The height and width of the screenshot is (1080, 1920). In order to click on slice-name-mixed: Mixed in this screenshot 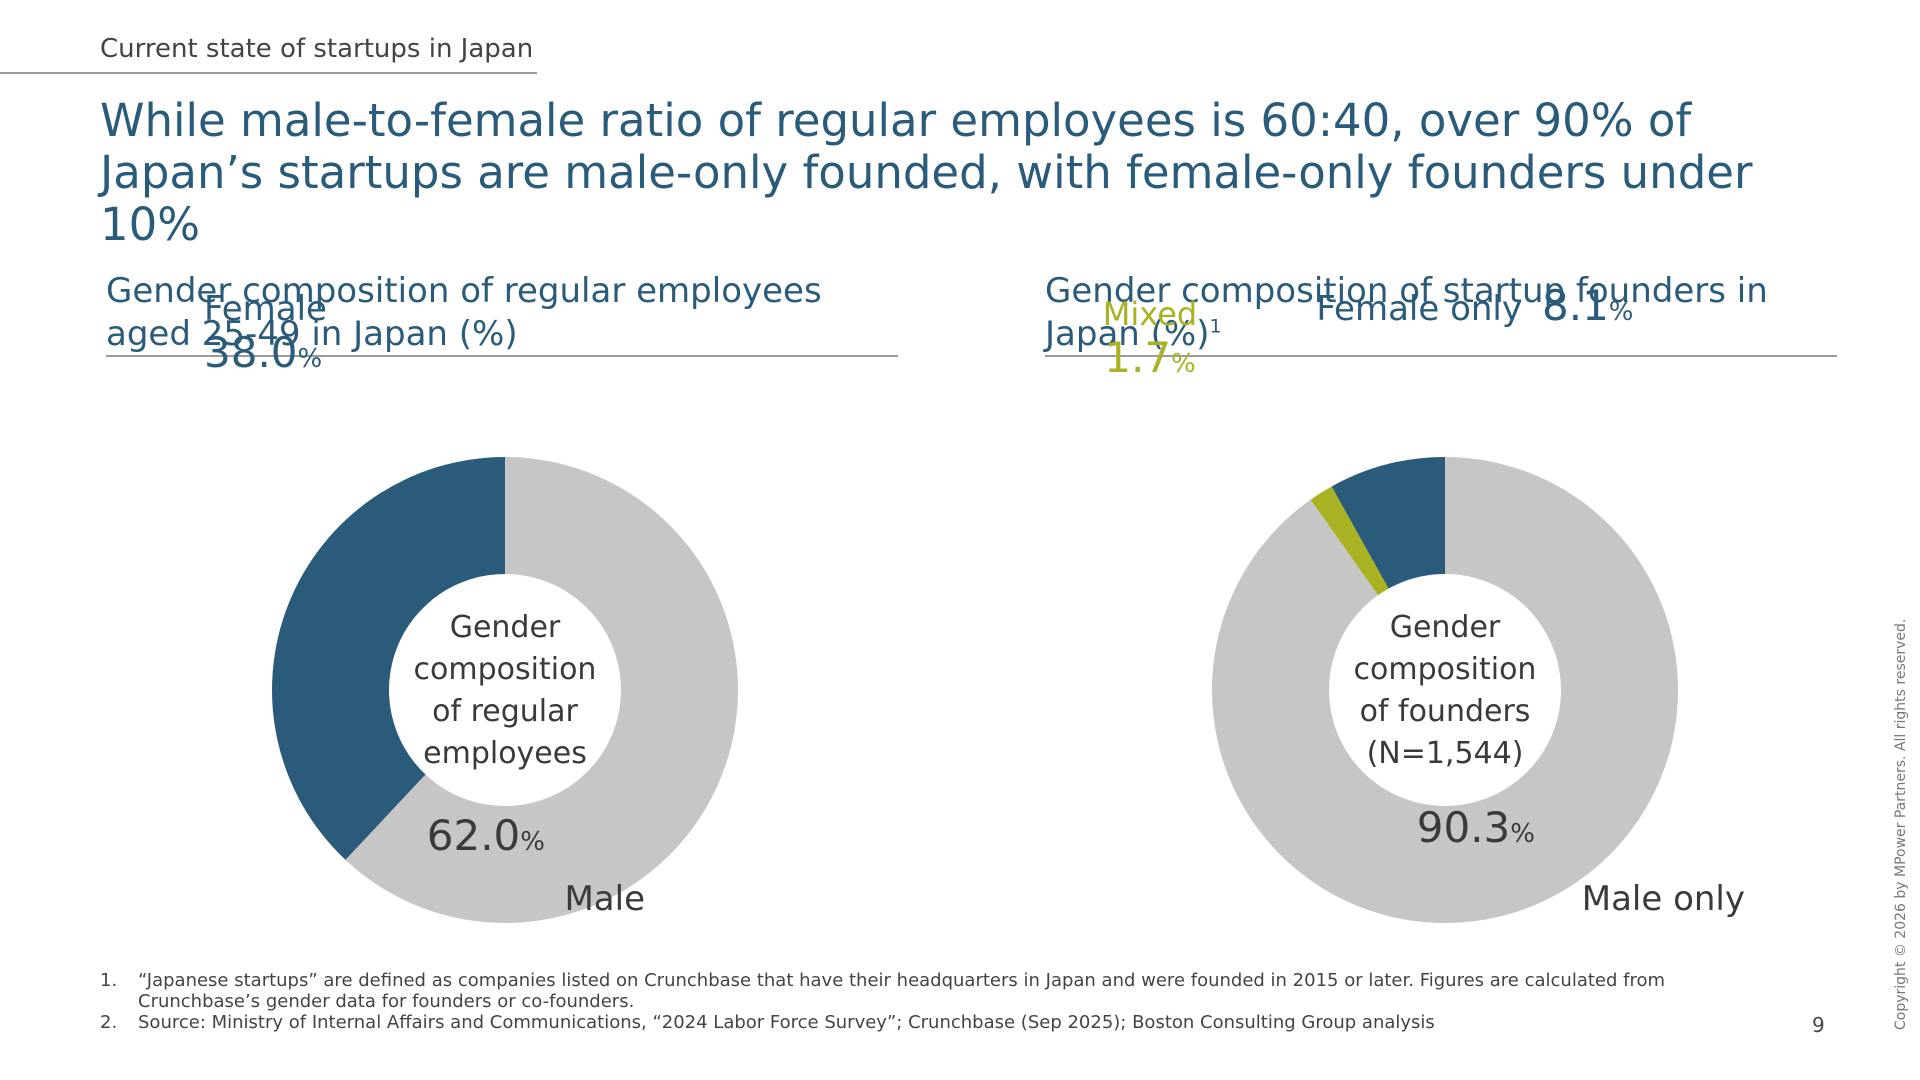, I will do `click(1150, 314)`.